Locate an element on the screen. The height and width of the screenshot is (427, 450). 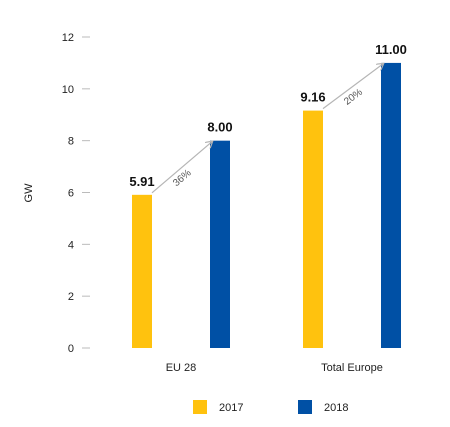
legend: 2017 2018 is located at coordinates (270, 407).